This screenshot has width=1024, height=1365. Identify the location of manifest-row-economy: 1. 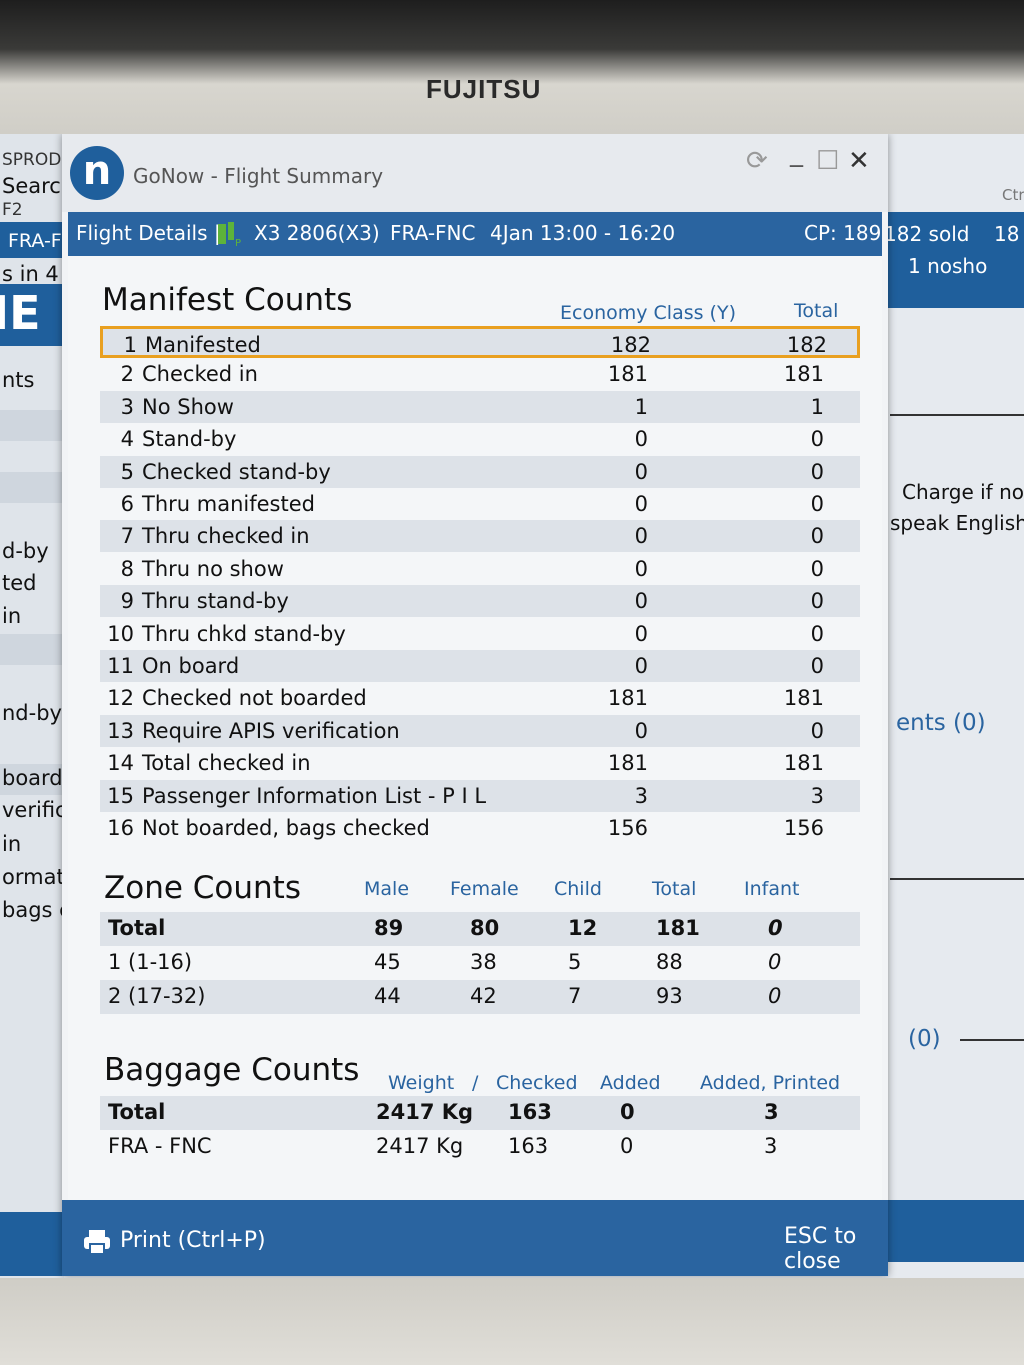
(641, 406).